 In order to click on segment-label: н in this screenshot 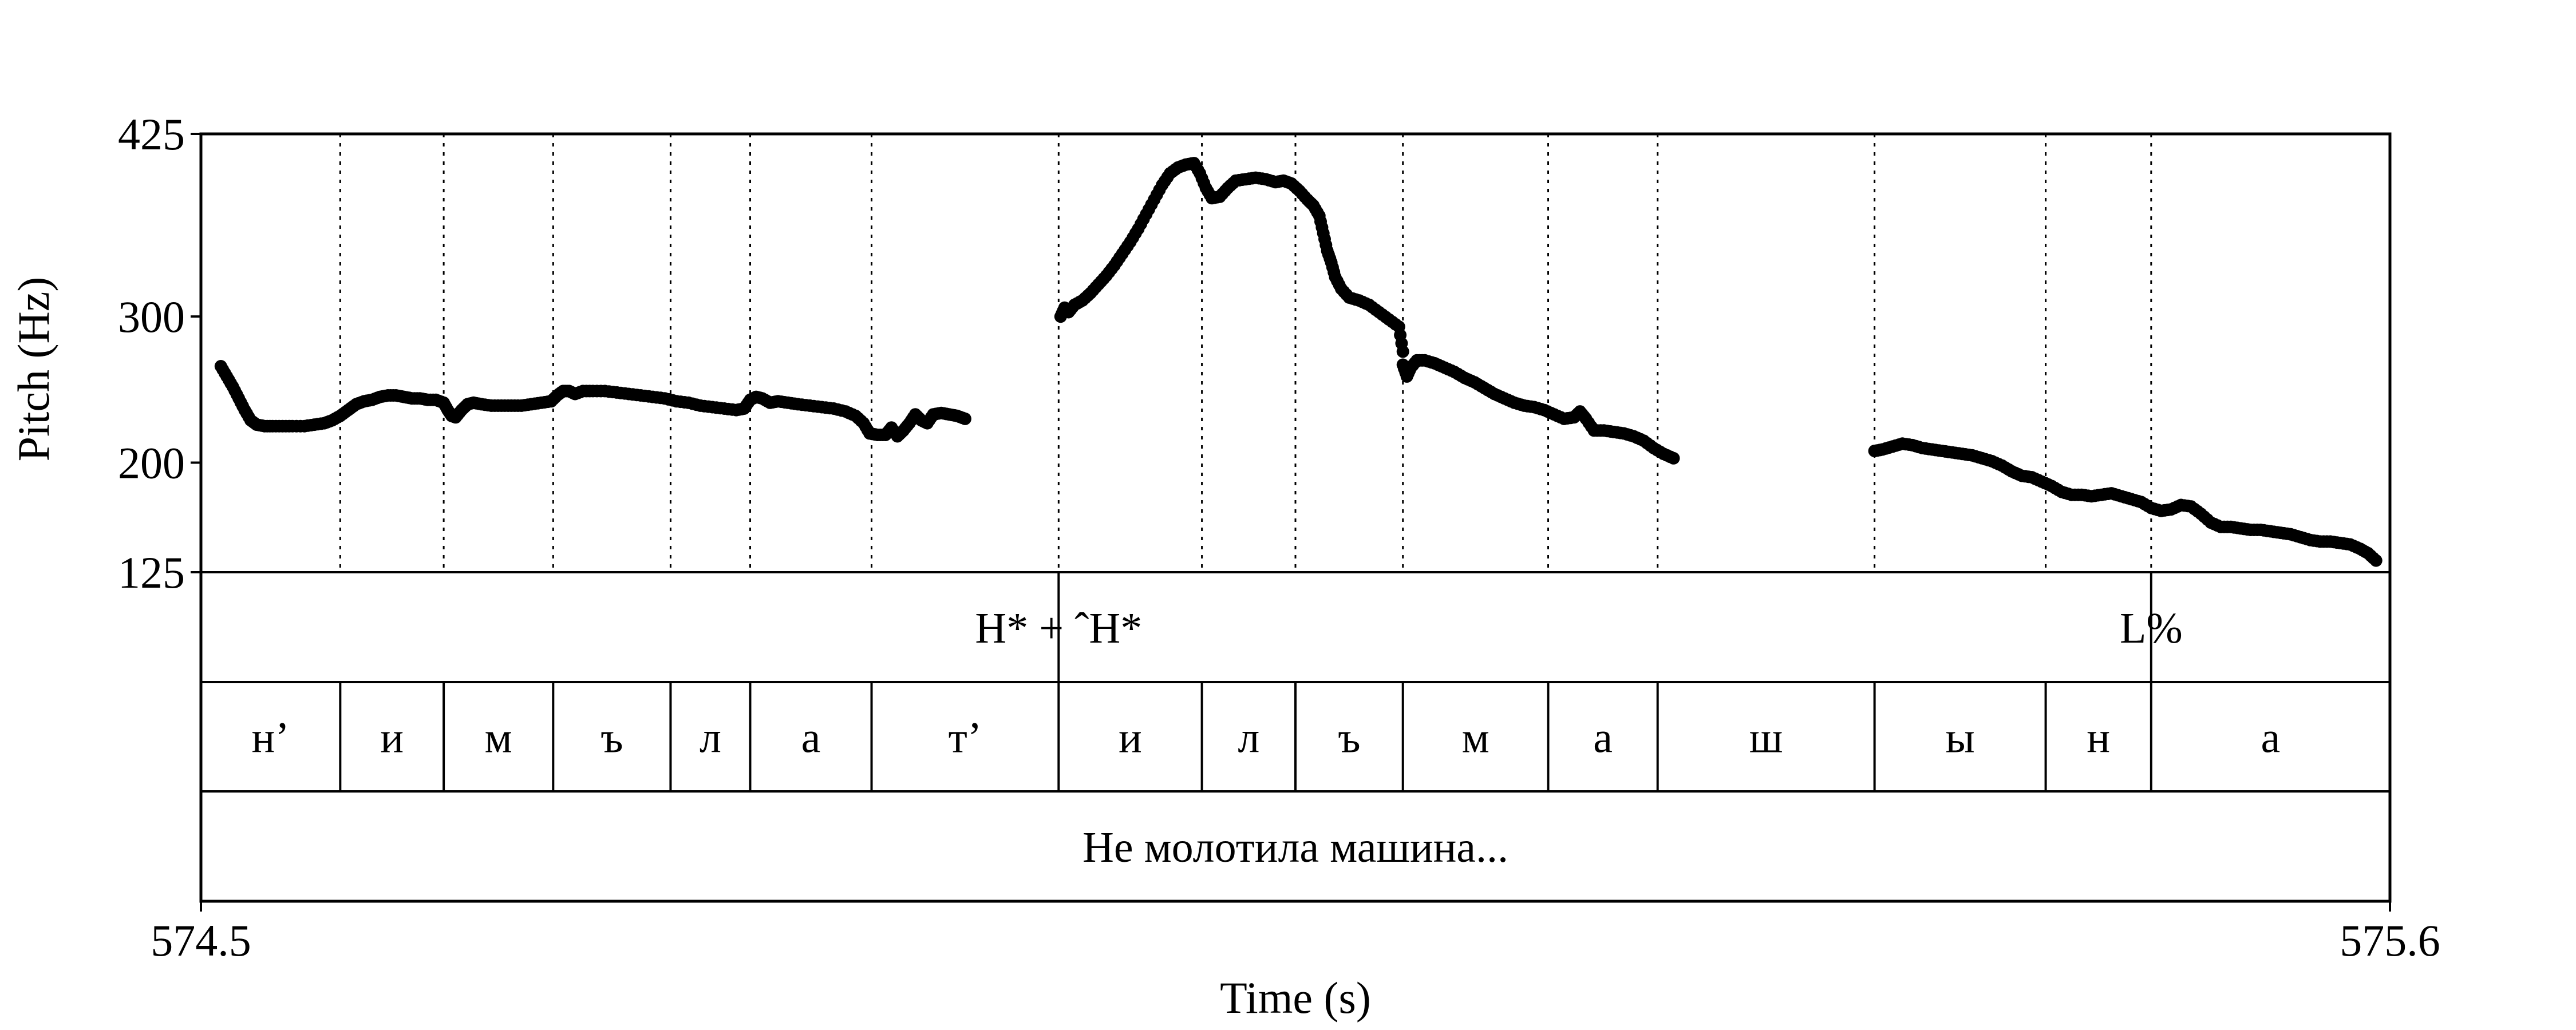, I will do `click(2098, 738)`.